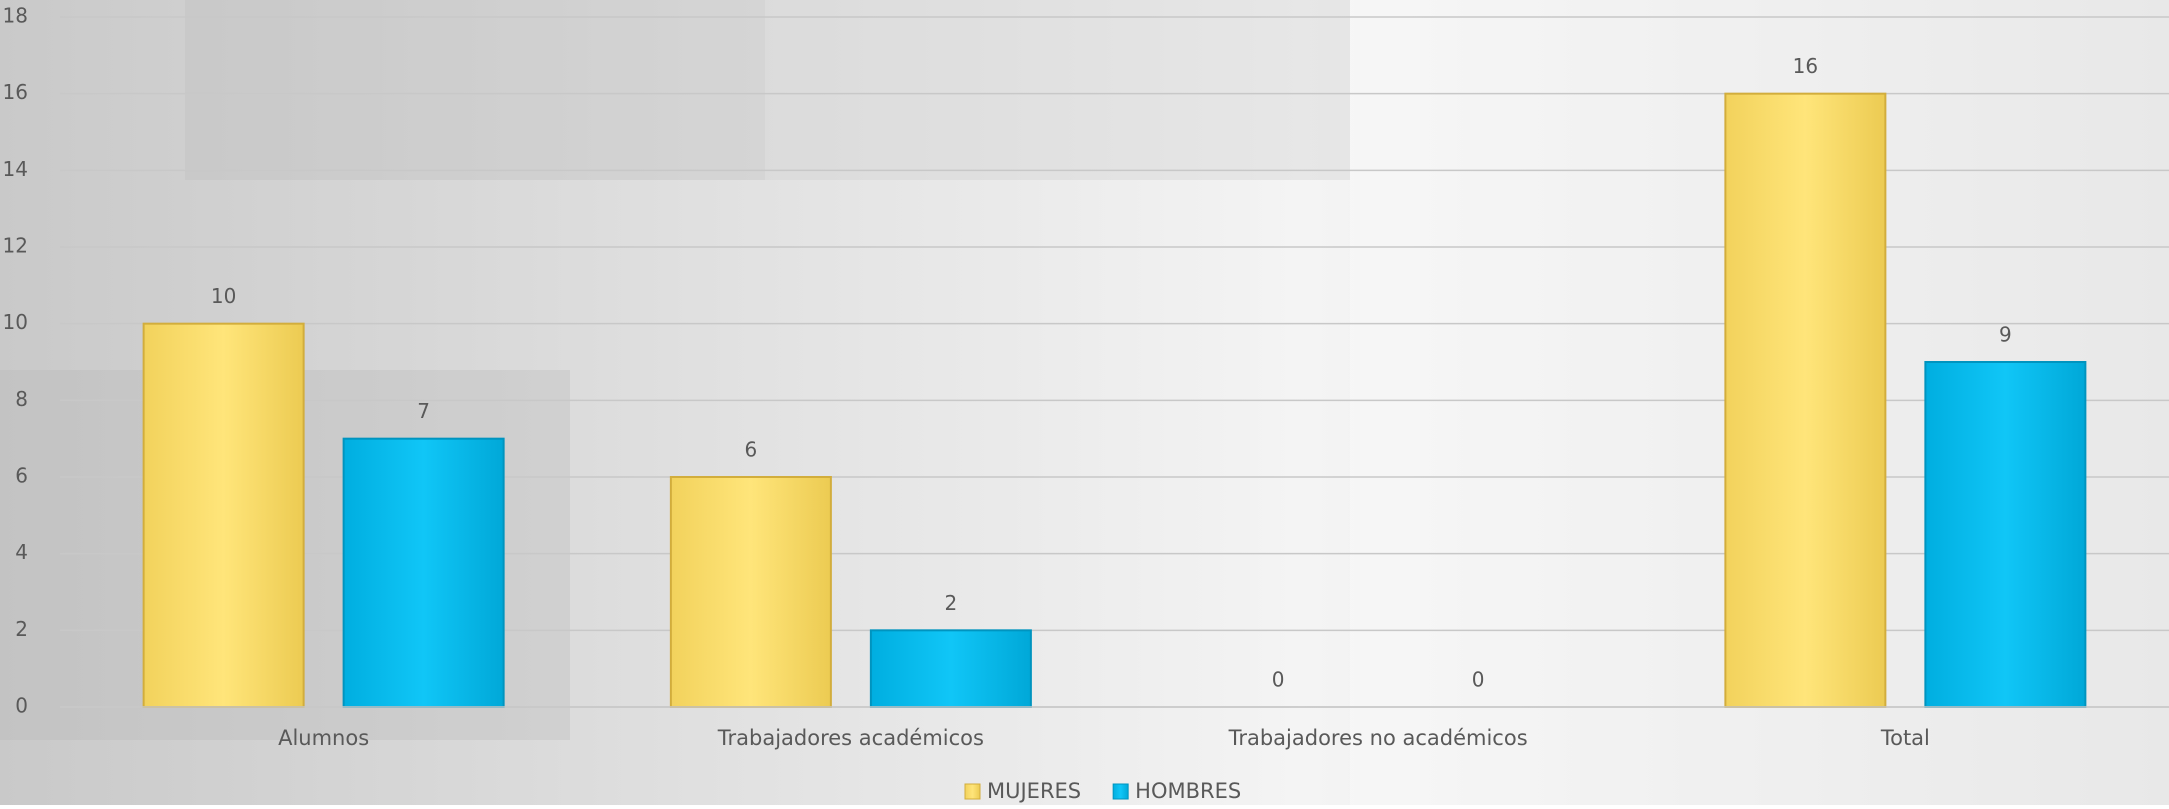 Image resolution: width=2169 pixels, height=809 pixels. Describe the element at coordinates (850, 738) in the screenshot. I see `x-tick-label: Trabajadores académicos` at that location.